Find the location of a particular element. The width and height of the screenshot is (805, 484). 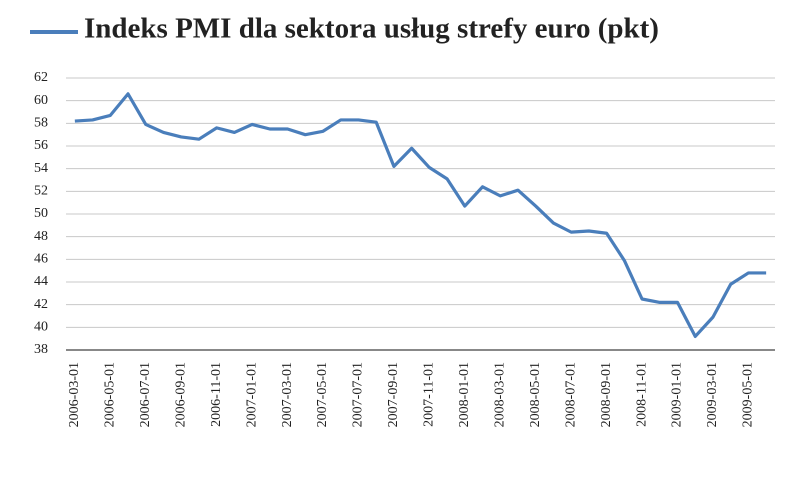

x-tick-label: 2007-01-01 is located at coordinates (251, 394).